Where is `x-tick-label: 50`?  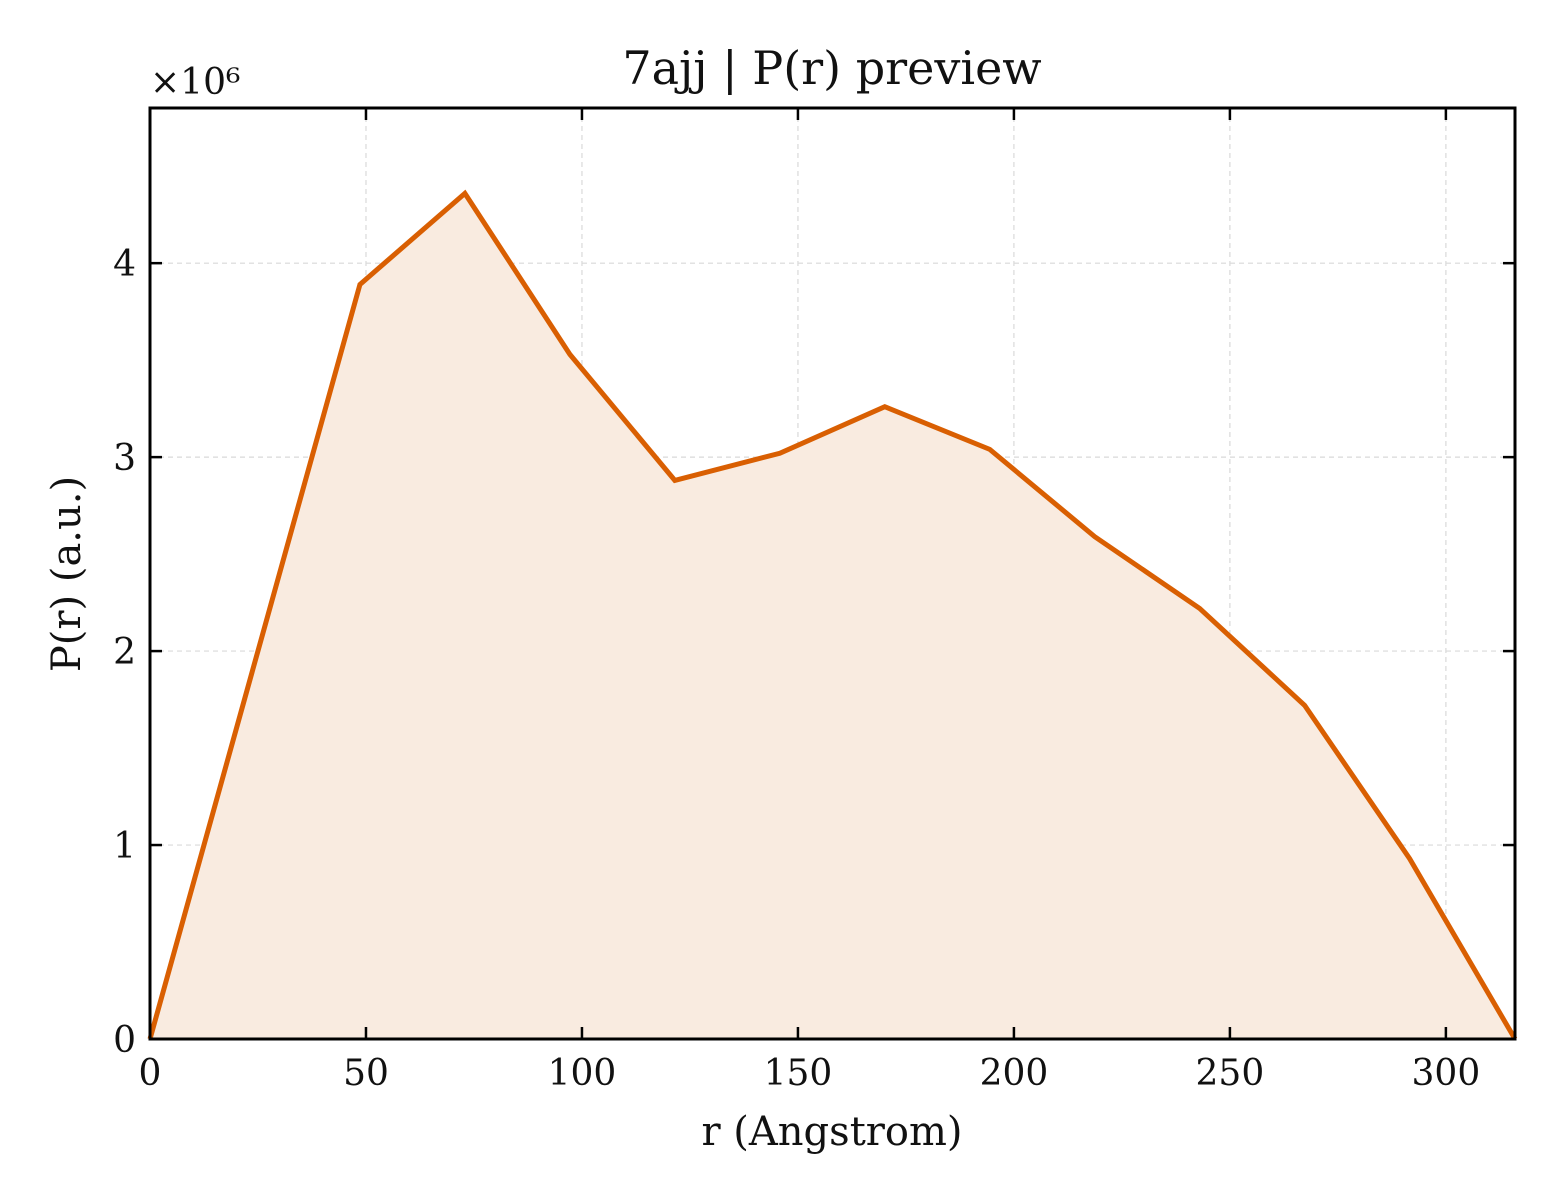
x-tick-label: 50 is located at coordinates (366, 1073).